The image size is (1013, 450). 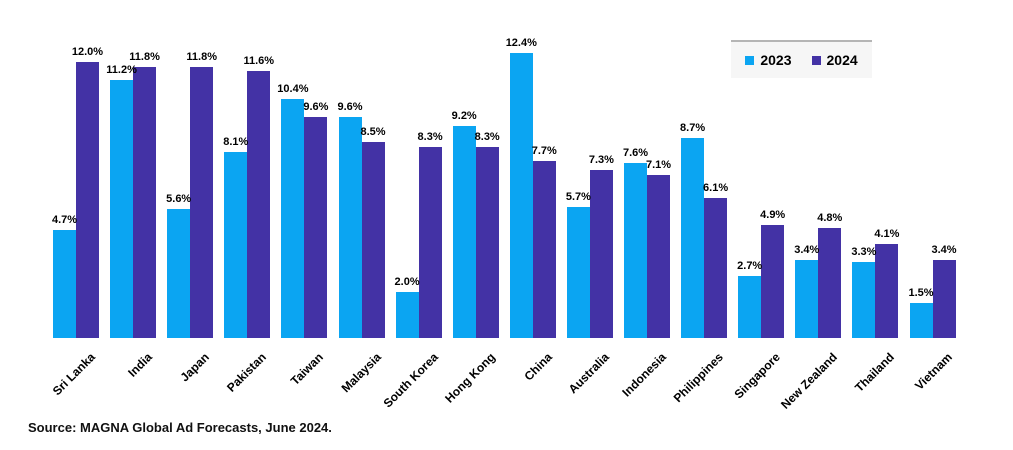 What do you see at coordinates (807, 250) in the screenshot?
I see `value-label-2023-new-zealand: 3.4%` at bounding box center [807, 250].